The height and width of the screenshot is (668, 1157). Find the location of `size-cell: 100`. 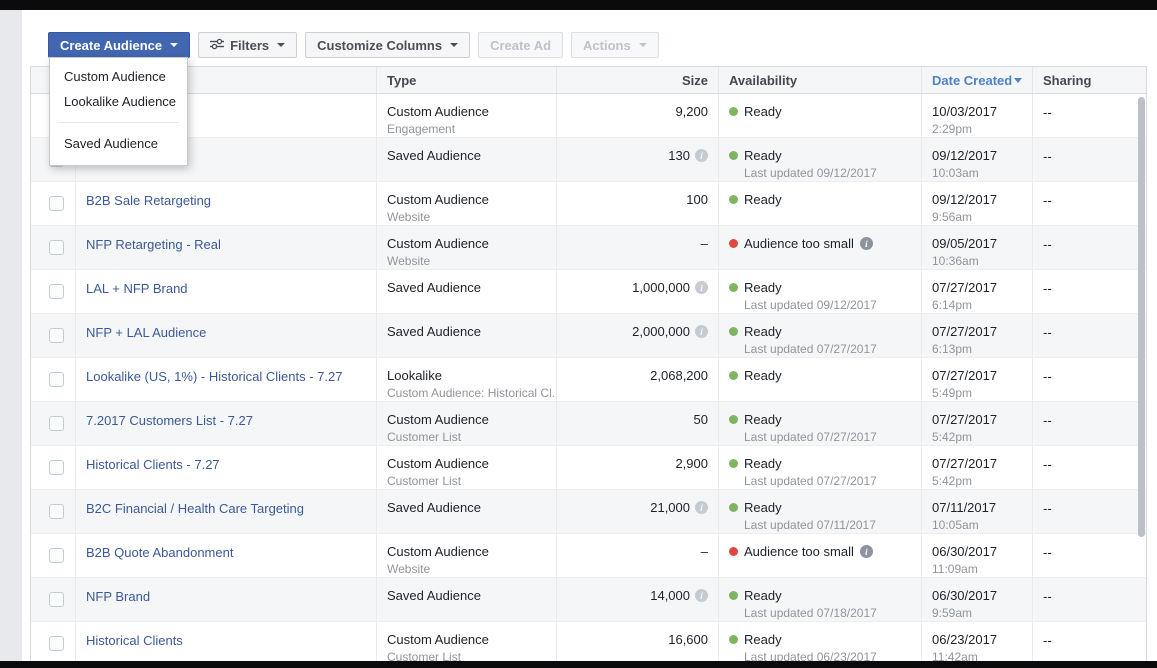

size-cell: 100 is located at coordinates (638, 203).